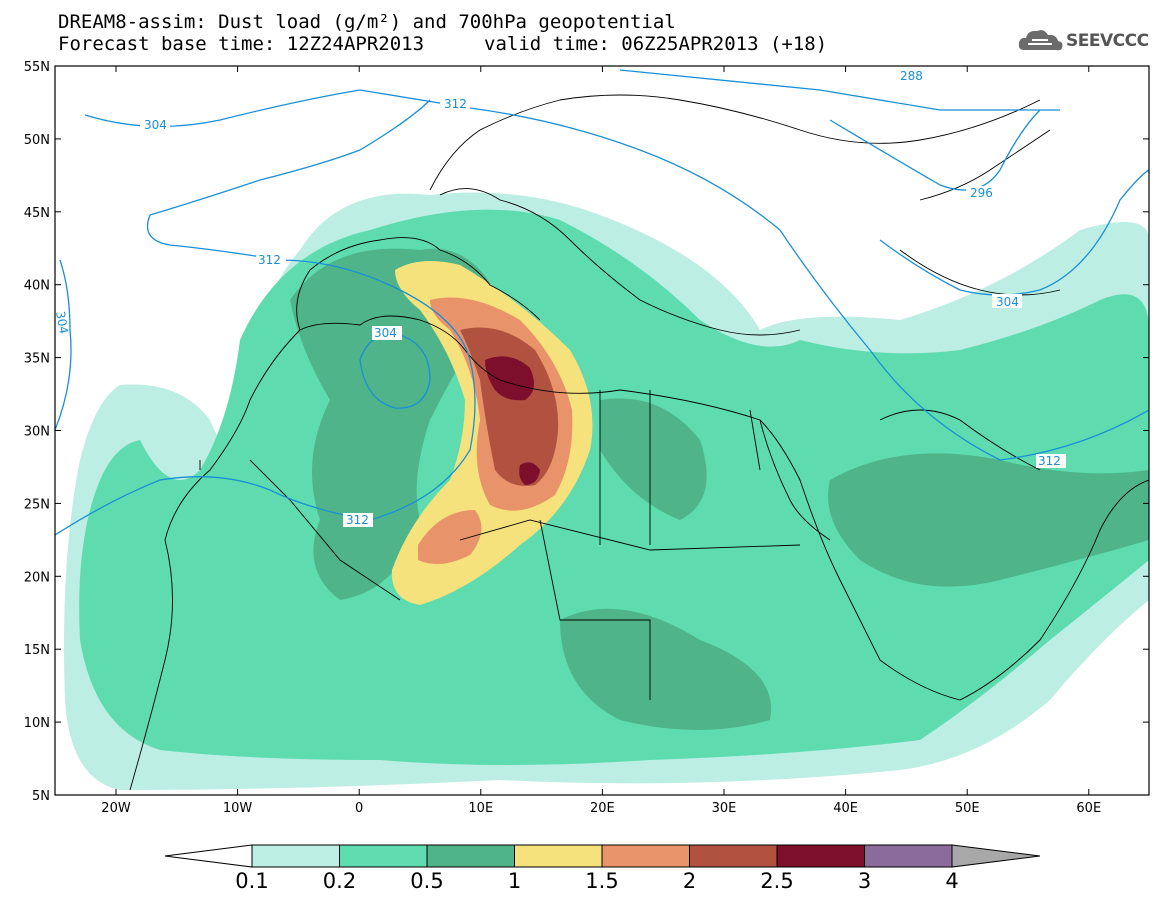 This screenshot has width=1165, height=907. I want to click on lon-label: 10W, so click(238, 808).